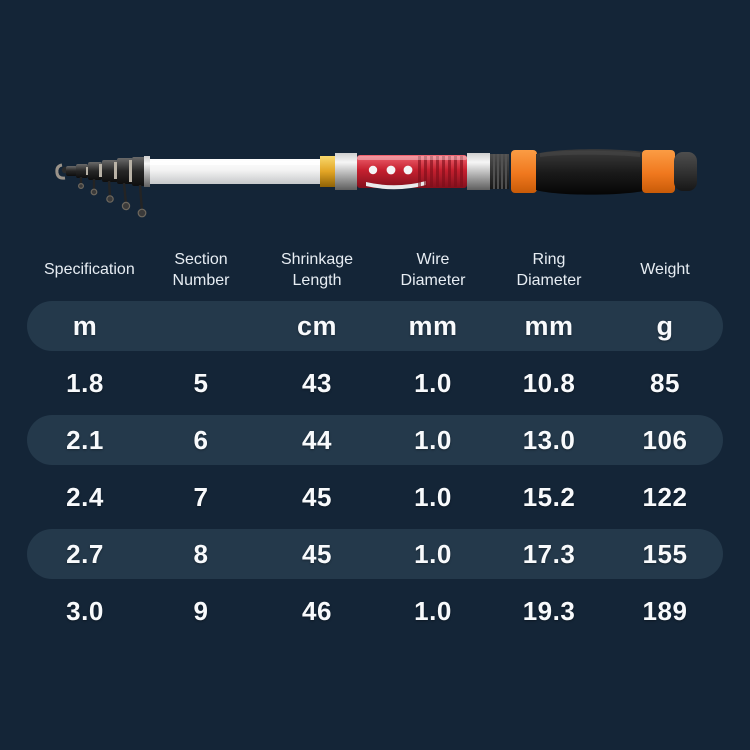 The width and height of the screenshot is (750, 750). What do you see at coordinates (201, 496) in the screenshot?
I see `table-cell: 7` at bounding box center [201, 496].